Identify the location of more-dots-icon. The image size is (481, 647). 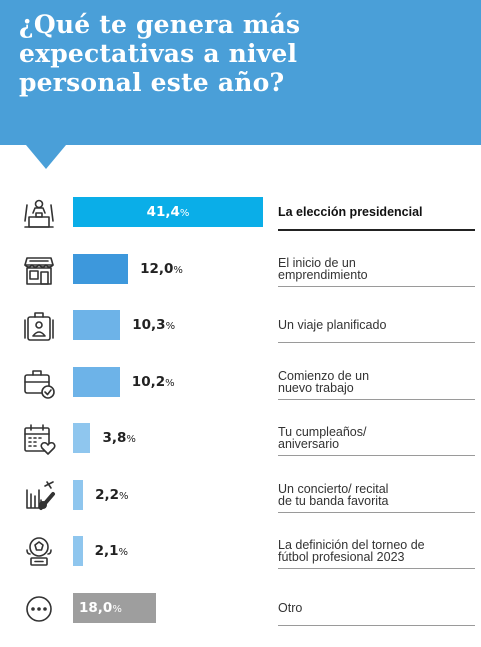
(39, 609).